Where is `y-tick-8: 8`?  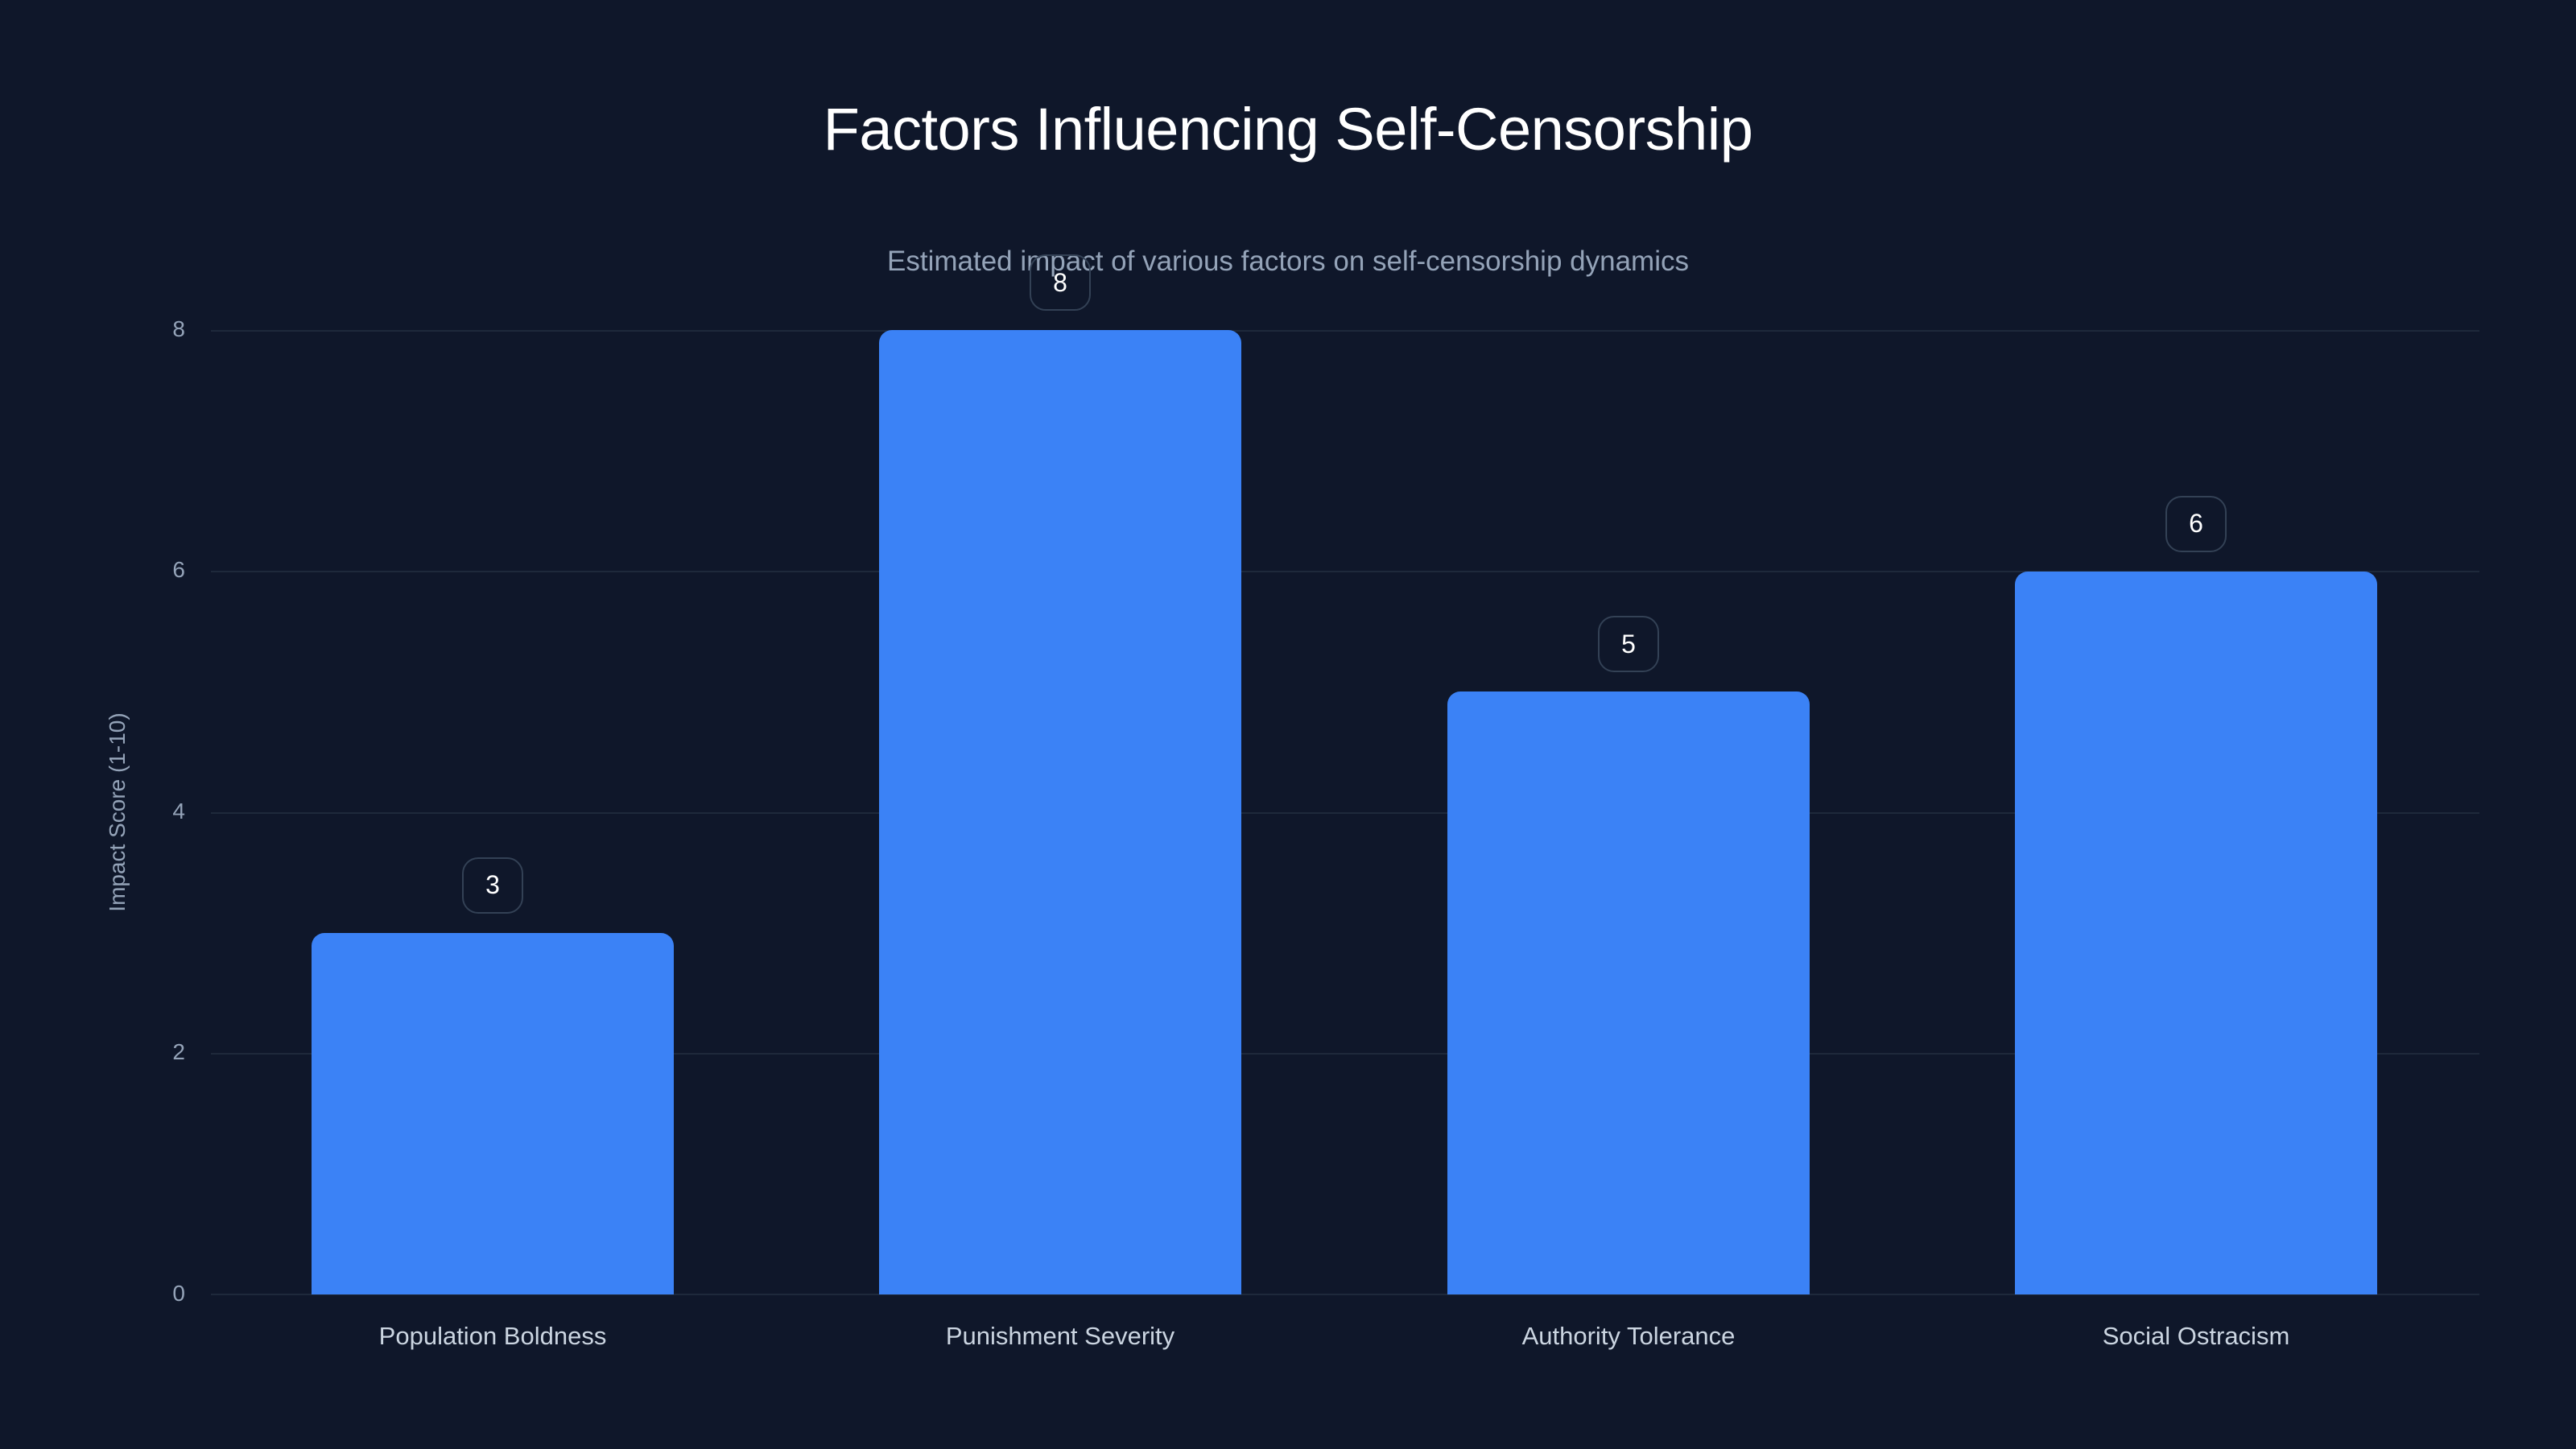
y-tick-8: 8 is located at coordinates (178, 328).